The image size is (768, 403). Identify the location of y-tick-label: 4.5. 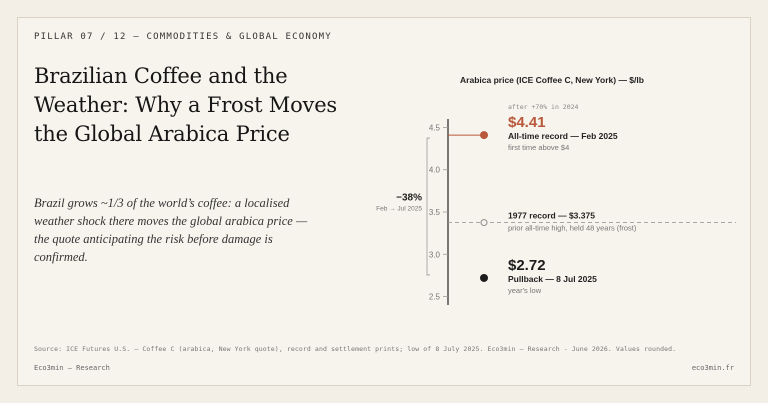
(435, 127).